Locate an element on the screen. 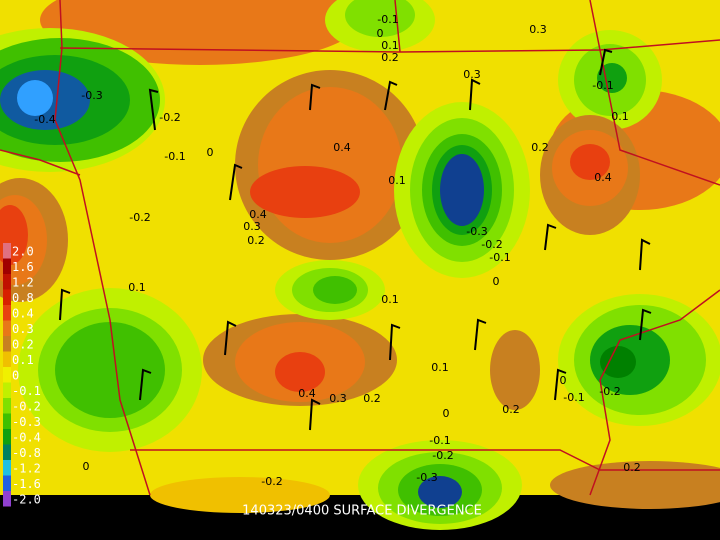 This screenshot has height=540, width=720. map-title: 140323/0400 SURFACE DIVERGENCE is located at coordinates (362, 511).